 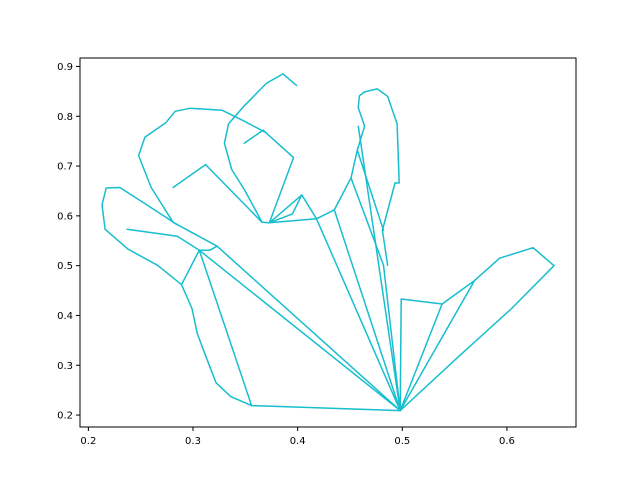 I want to click on x-tick-label: 0.6, so click(x=507, y=441).